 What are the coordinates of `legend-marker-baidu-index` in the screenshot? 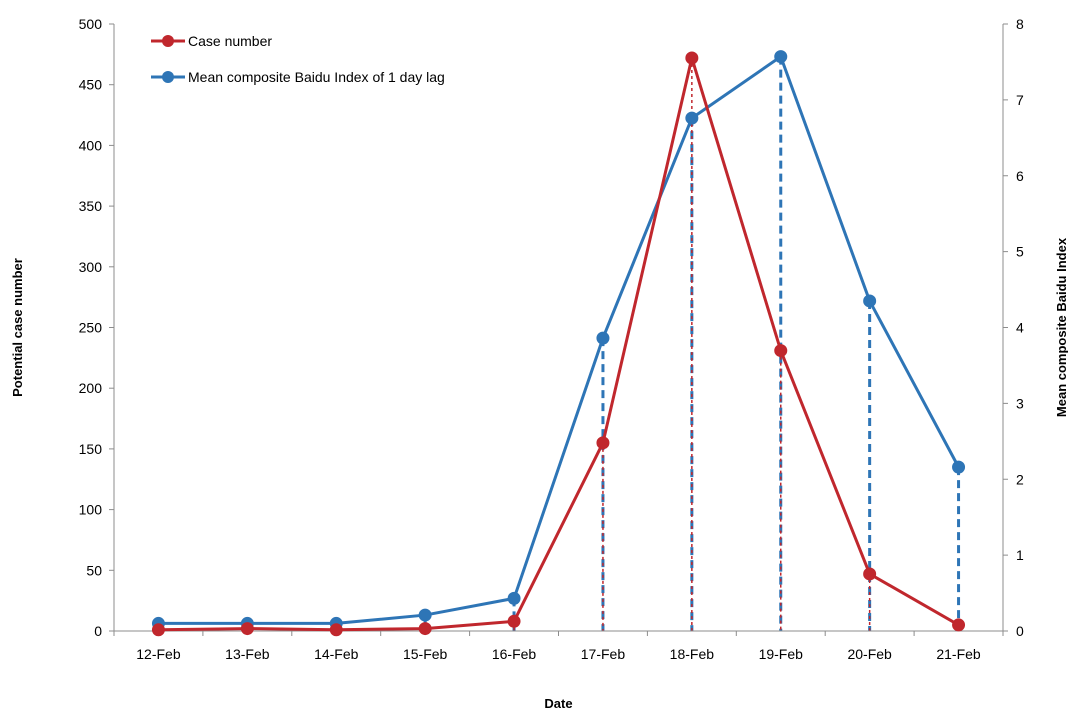 It's located at (168, 77).